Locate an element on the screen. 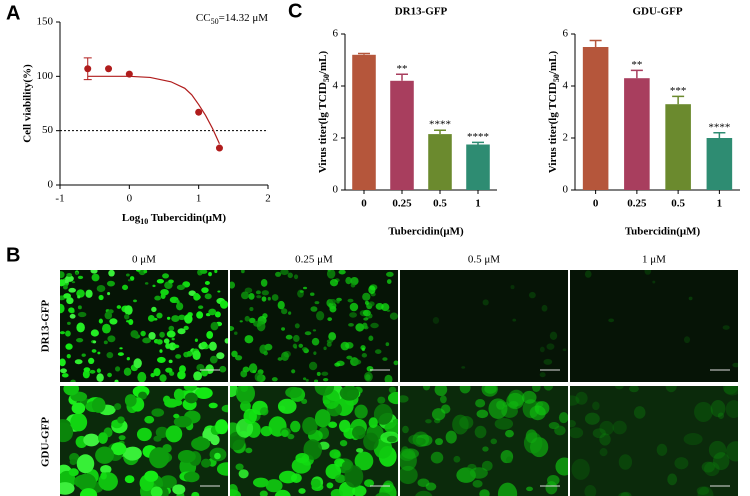 The image size is (750, 496). y-tick-label: 6 is located at coordinates (566, 34).